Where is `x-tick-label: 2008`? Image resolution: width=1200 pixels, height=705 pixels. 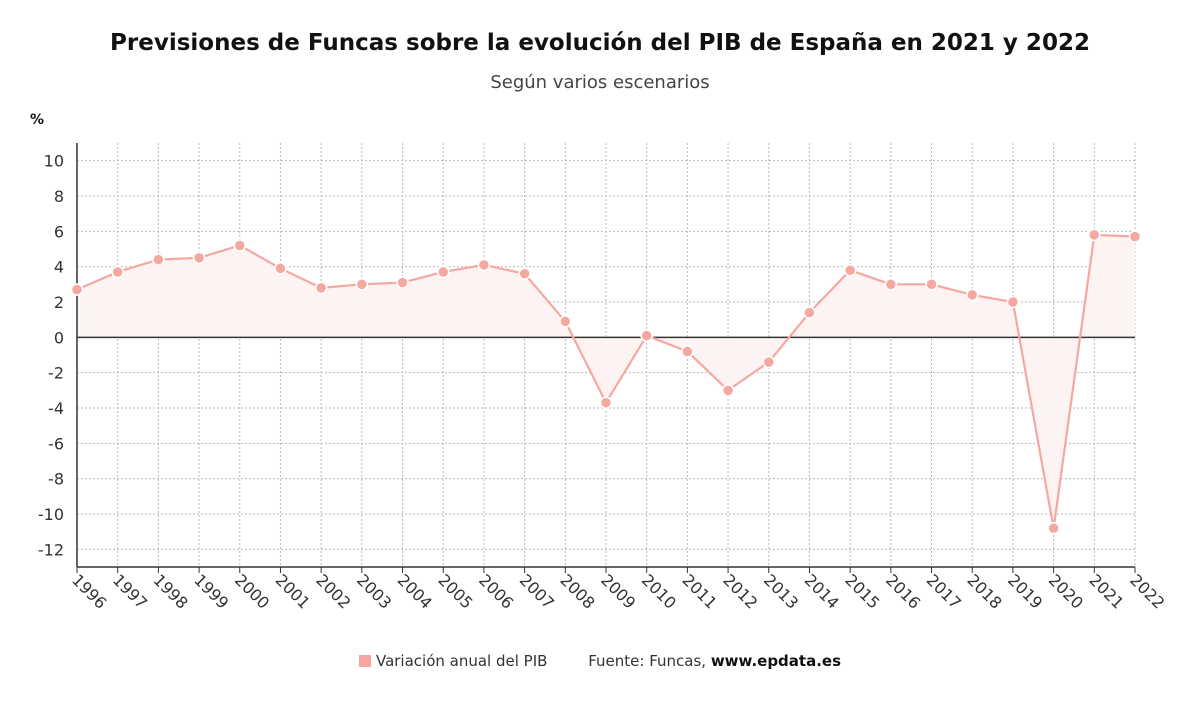 x-tick-label: 2008 is located at coordinates (577, 591).